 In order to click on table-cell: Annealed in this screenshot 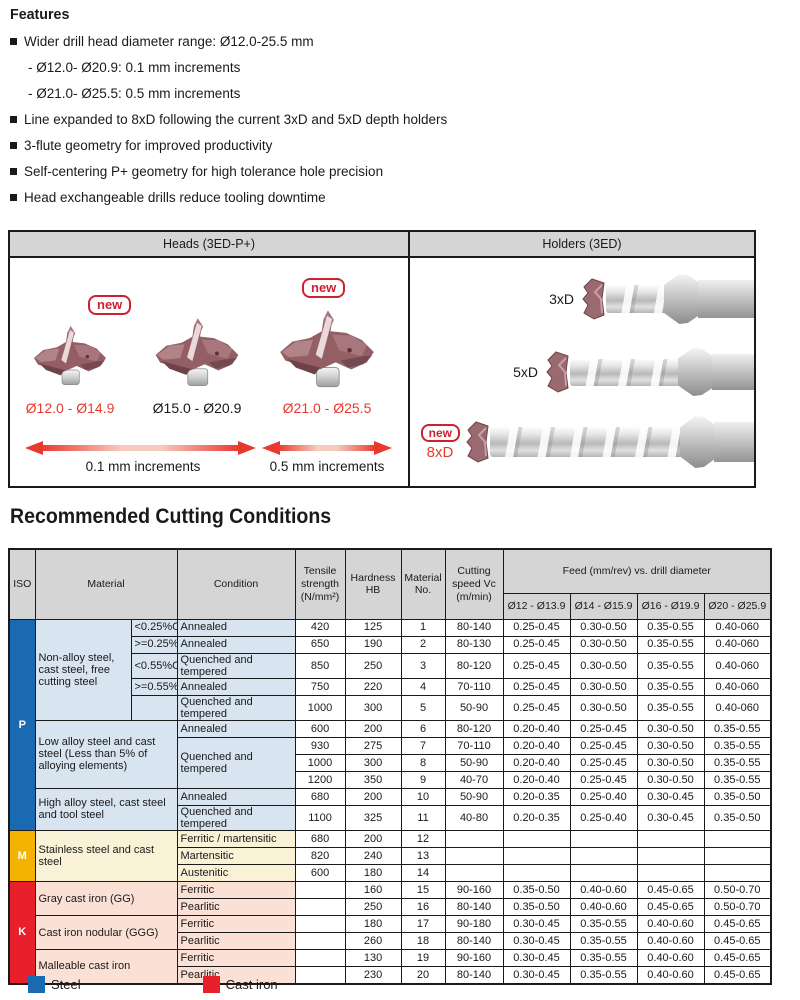, I will do `click(236, 728)`.